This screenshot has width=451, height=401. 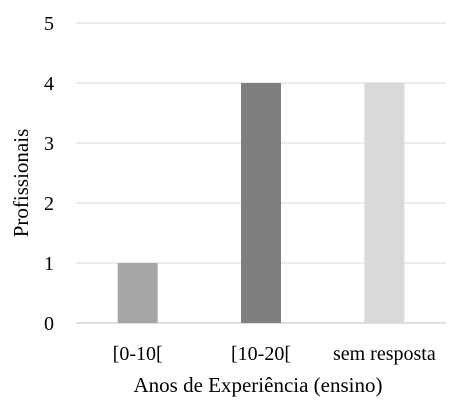 I want to click on x-axis-categories: [0-10[ [10-20[ sem resposta, so click(x=274, y=354).